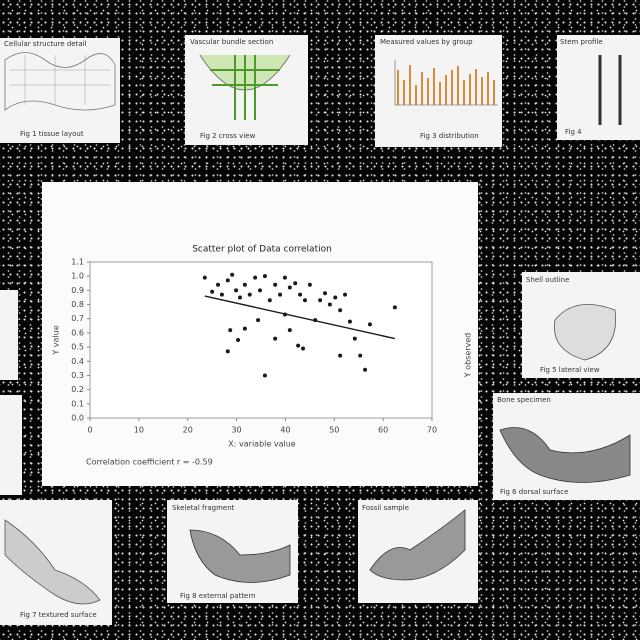 This screenshot has width=640, height=640. What do you see at coordinates (449, 136) in the screenshot?
I see `thumbnail-caption: Fig 3 distribution` at bounding box center [449, 136].